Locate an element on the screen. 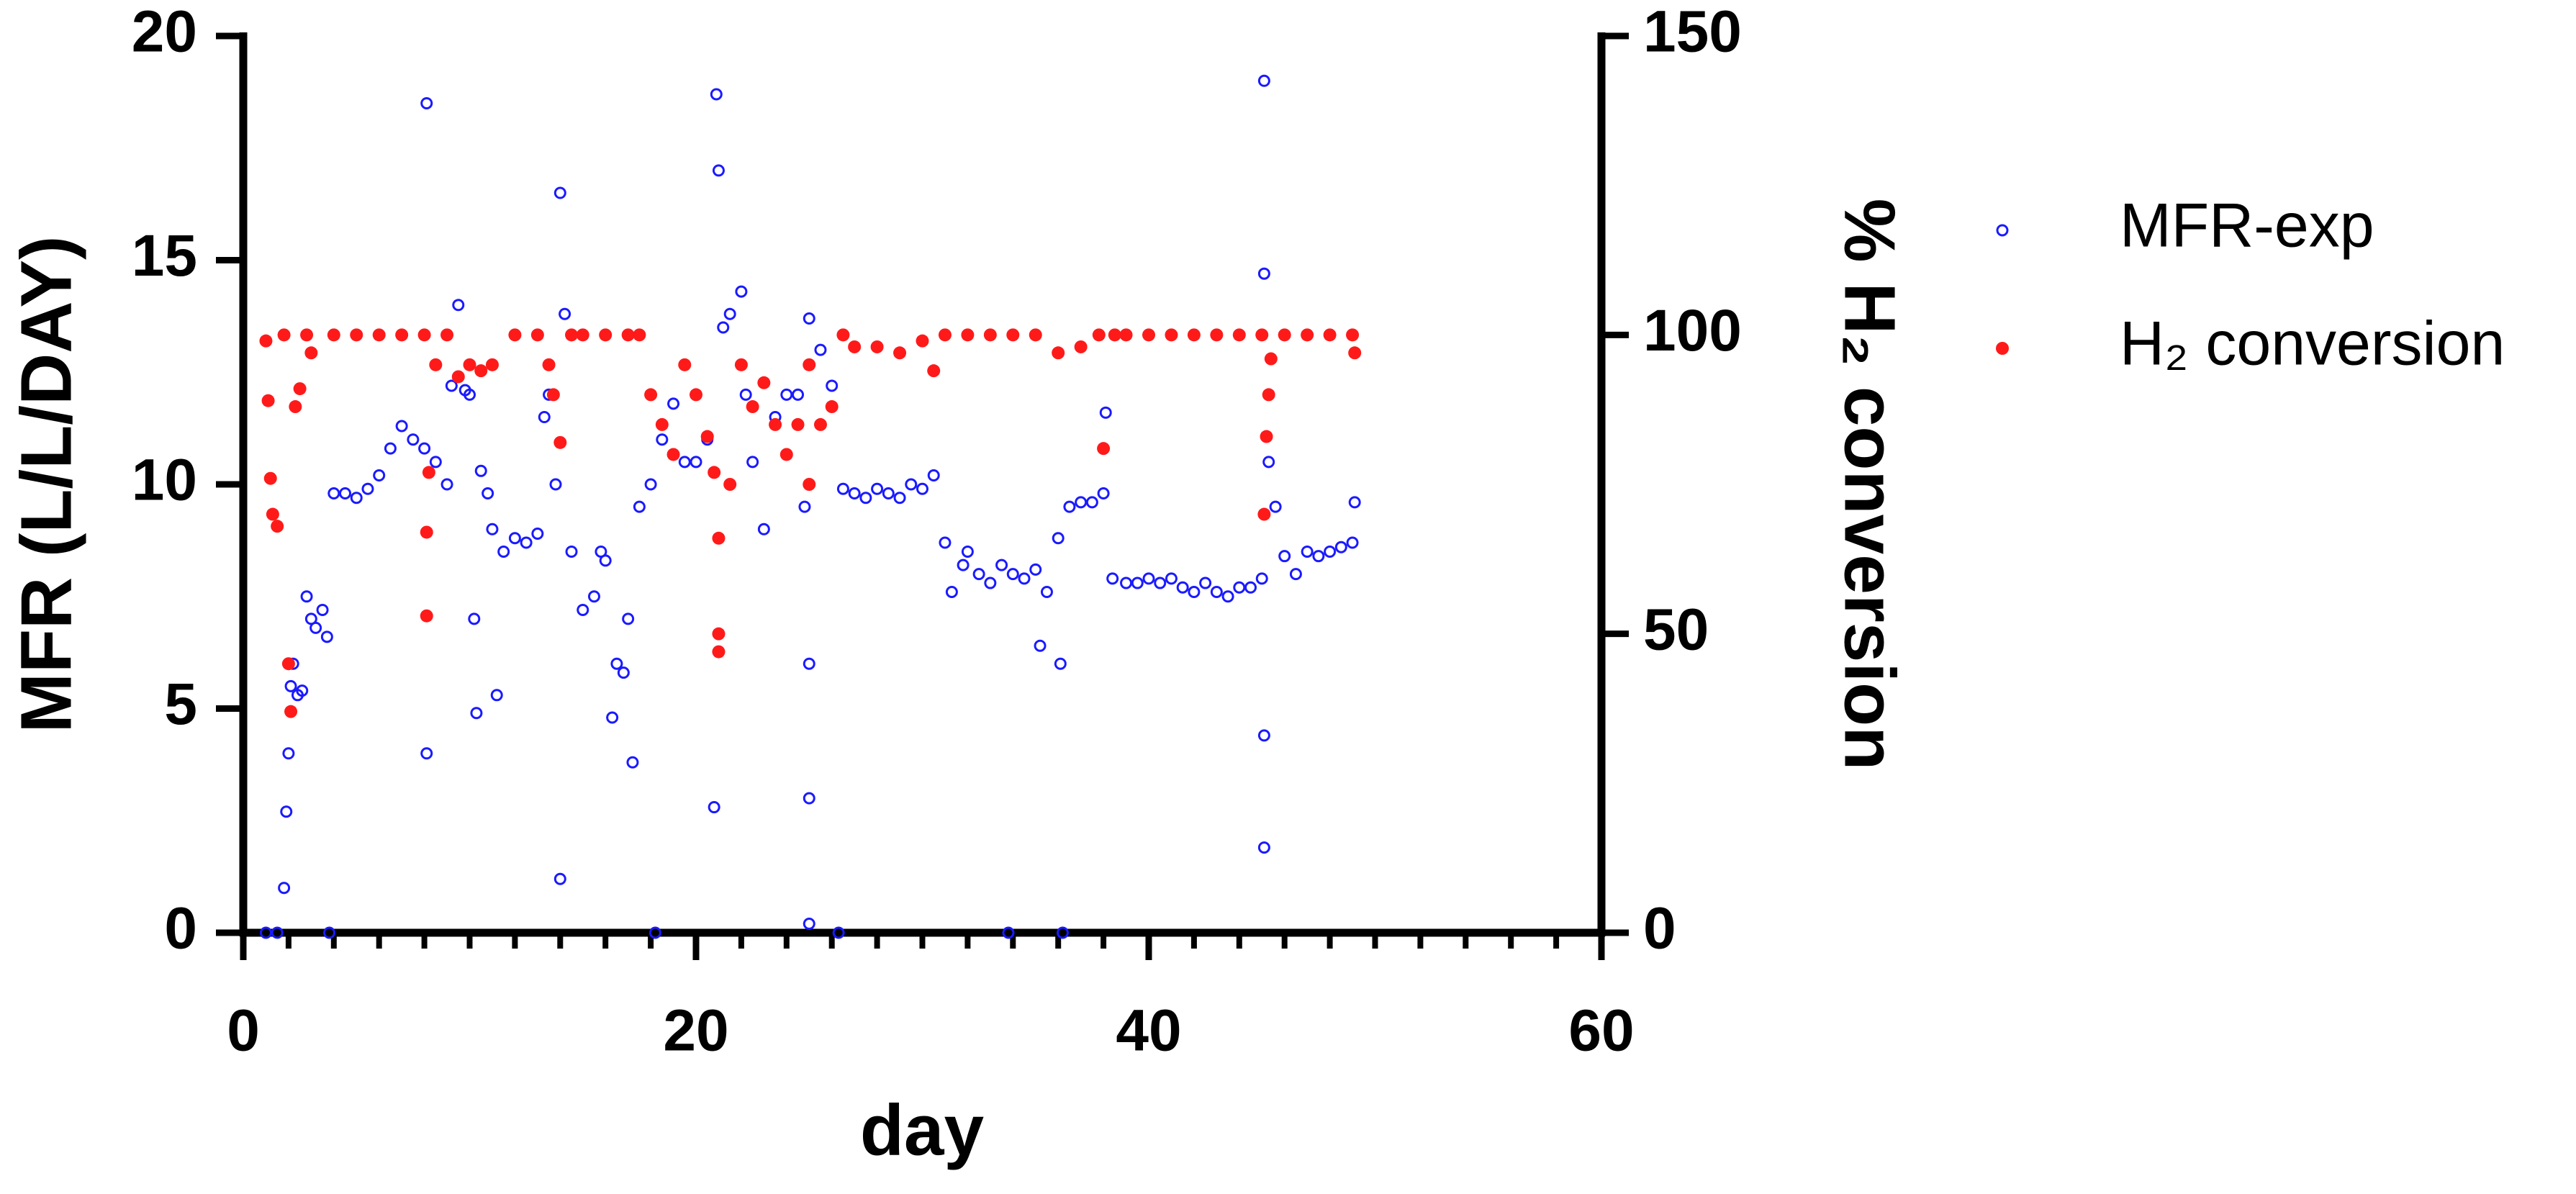 The width and height of the screenshot is (2576, 1194). y2-axis-title: % H₂ conversion is located at coordinates (1870, 485).